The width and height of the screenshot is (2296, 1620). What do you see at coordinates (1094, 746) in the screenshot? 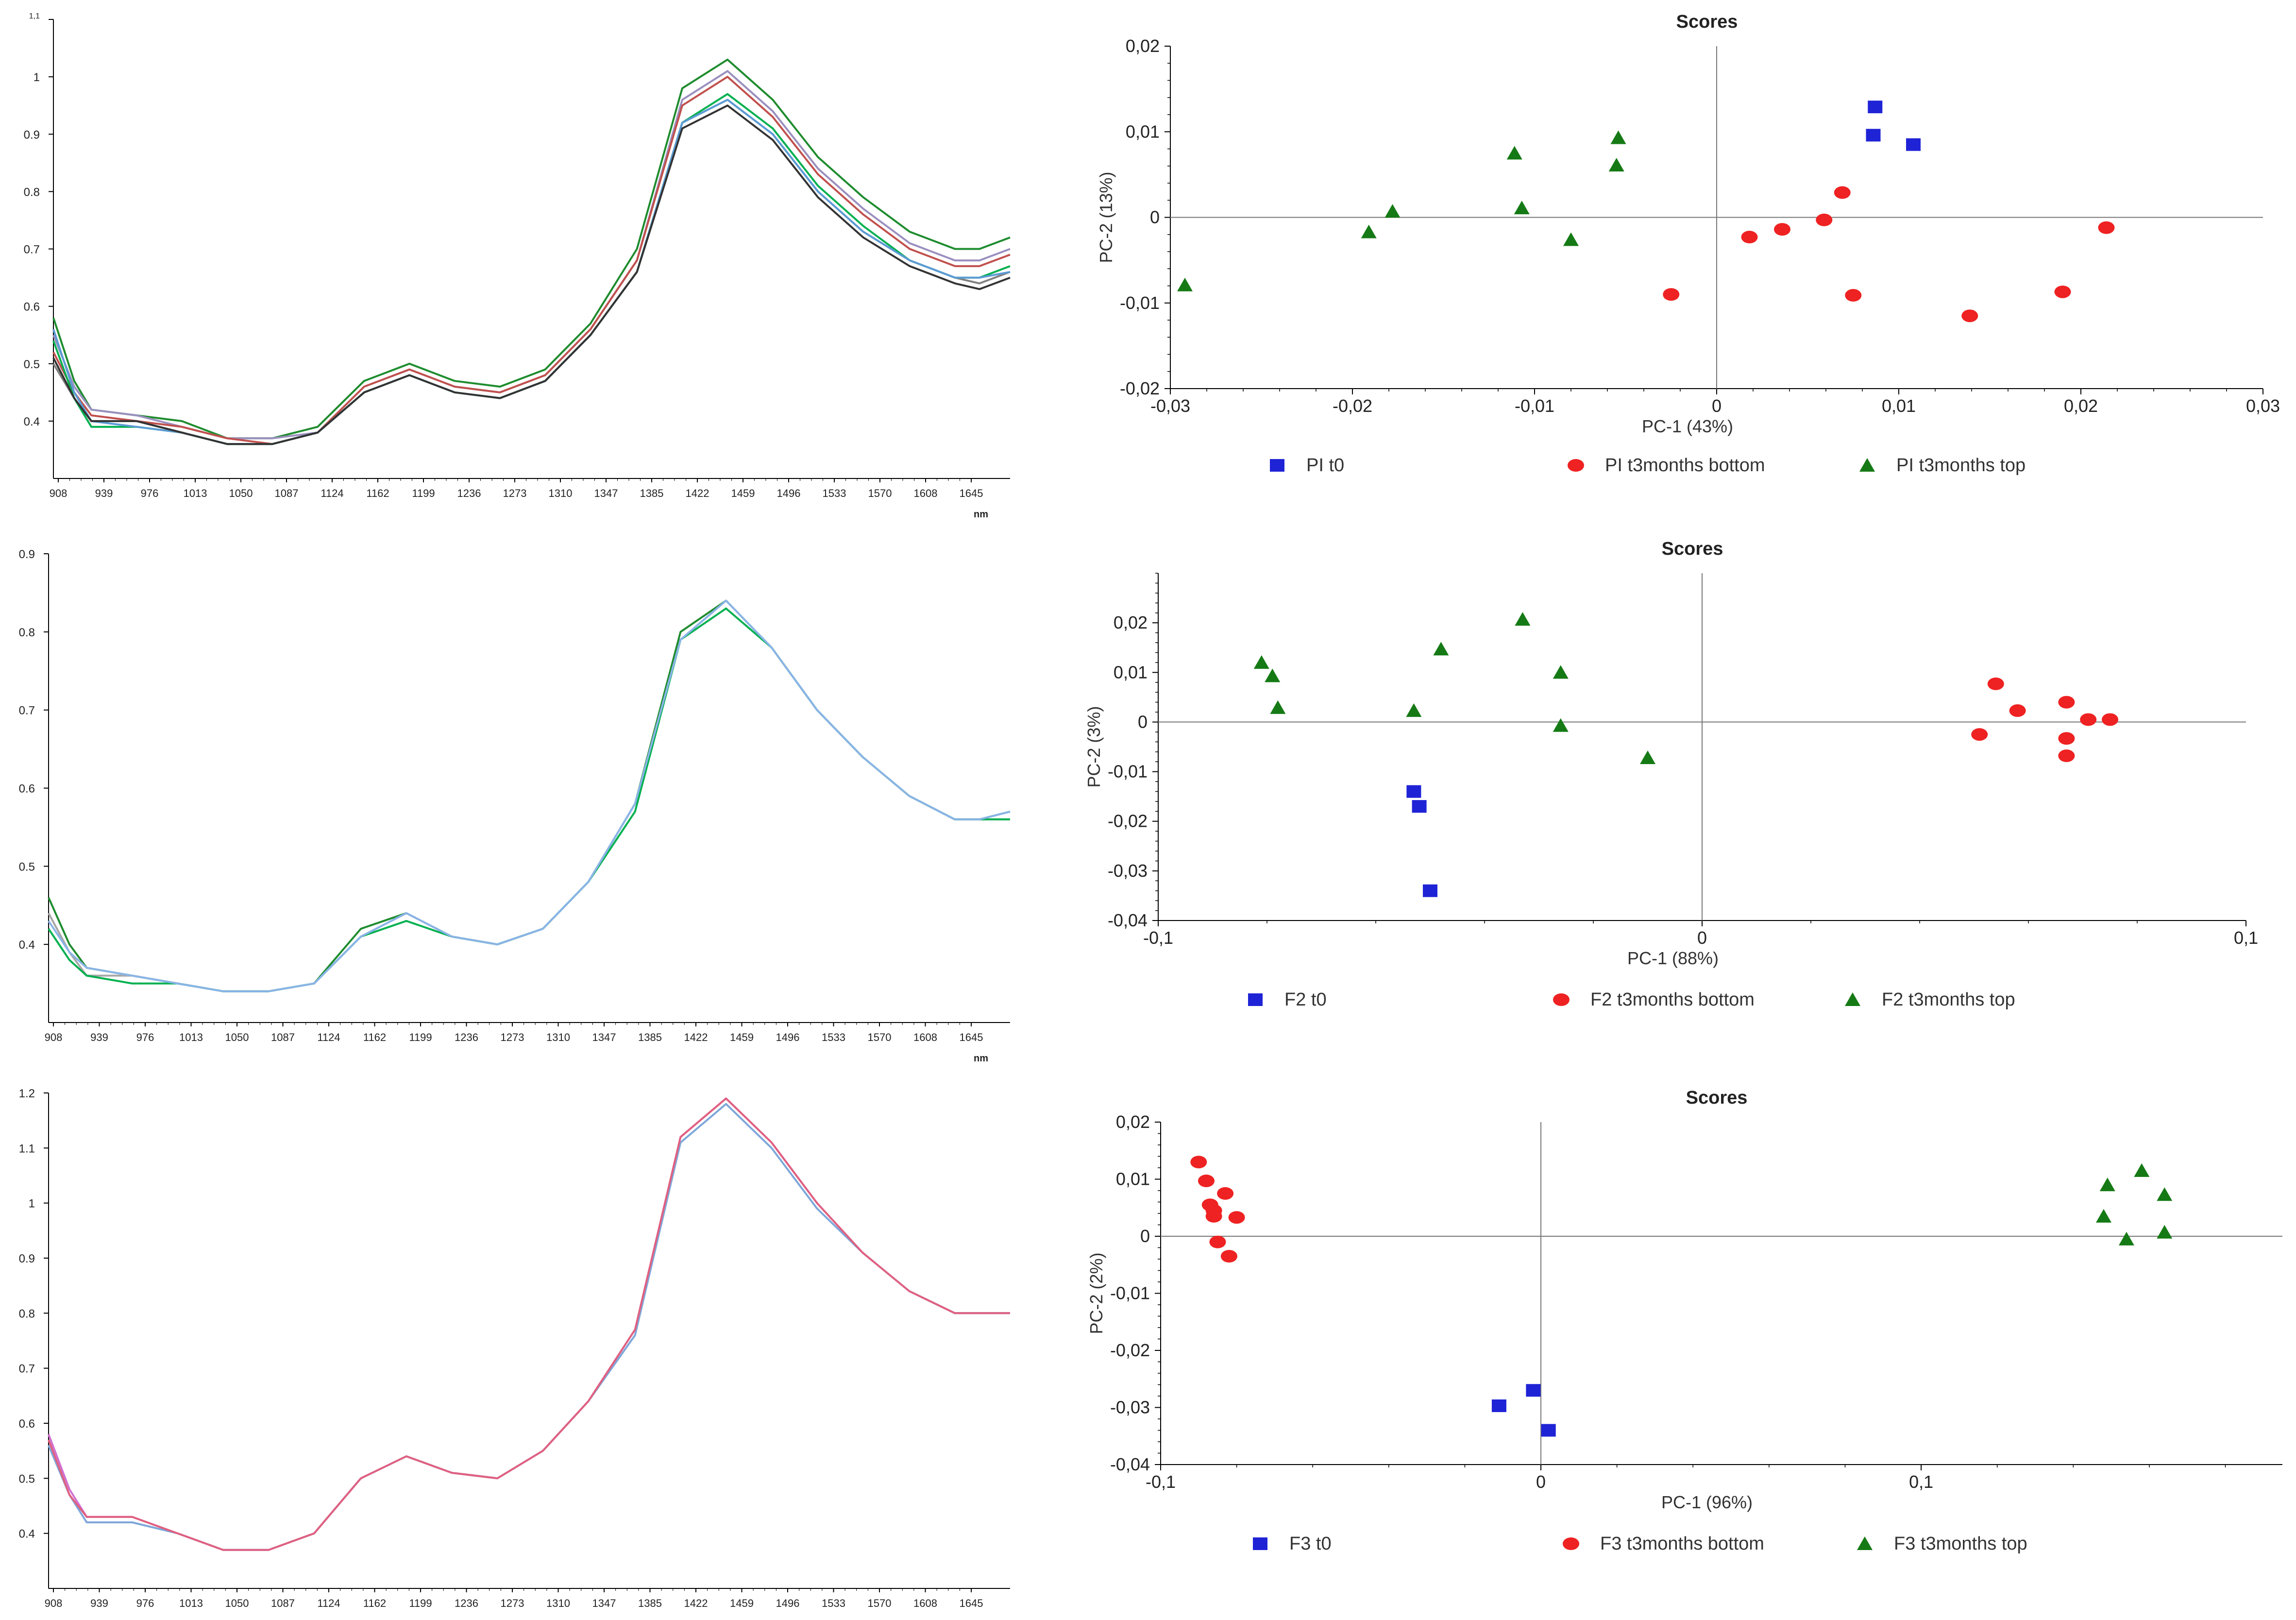
I see `y-axis-label: PC-2 (3%)` at bounding box center [1094, 746].